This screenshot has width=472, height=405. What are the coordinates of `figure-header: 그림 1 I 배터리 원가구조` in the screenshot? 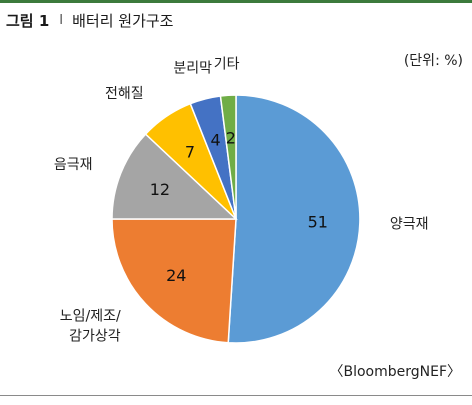 It's located at (89, 20).